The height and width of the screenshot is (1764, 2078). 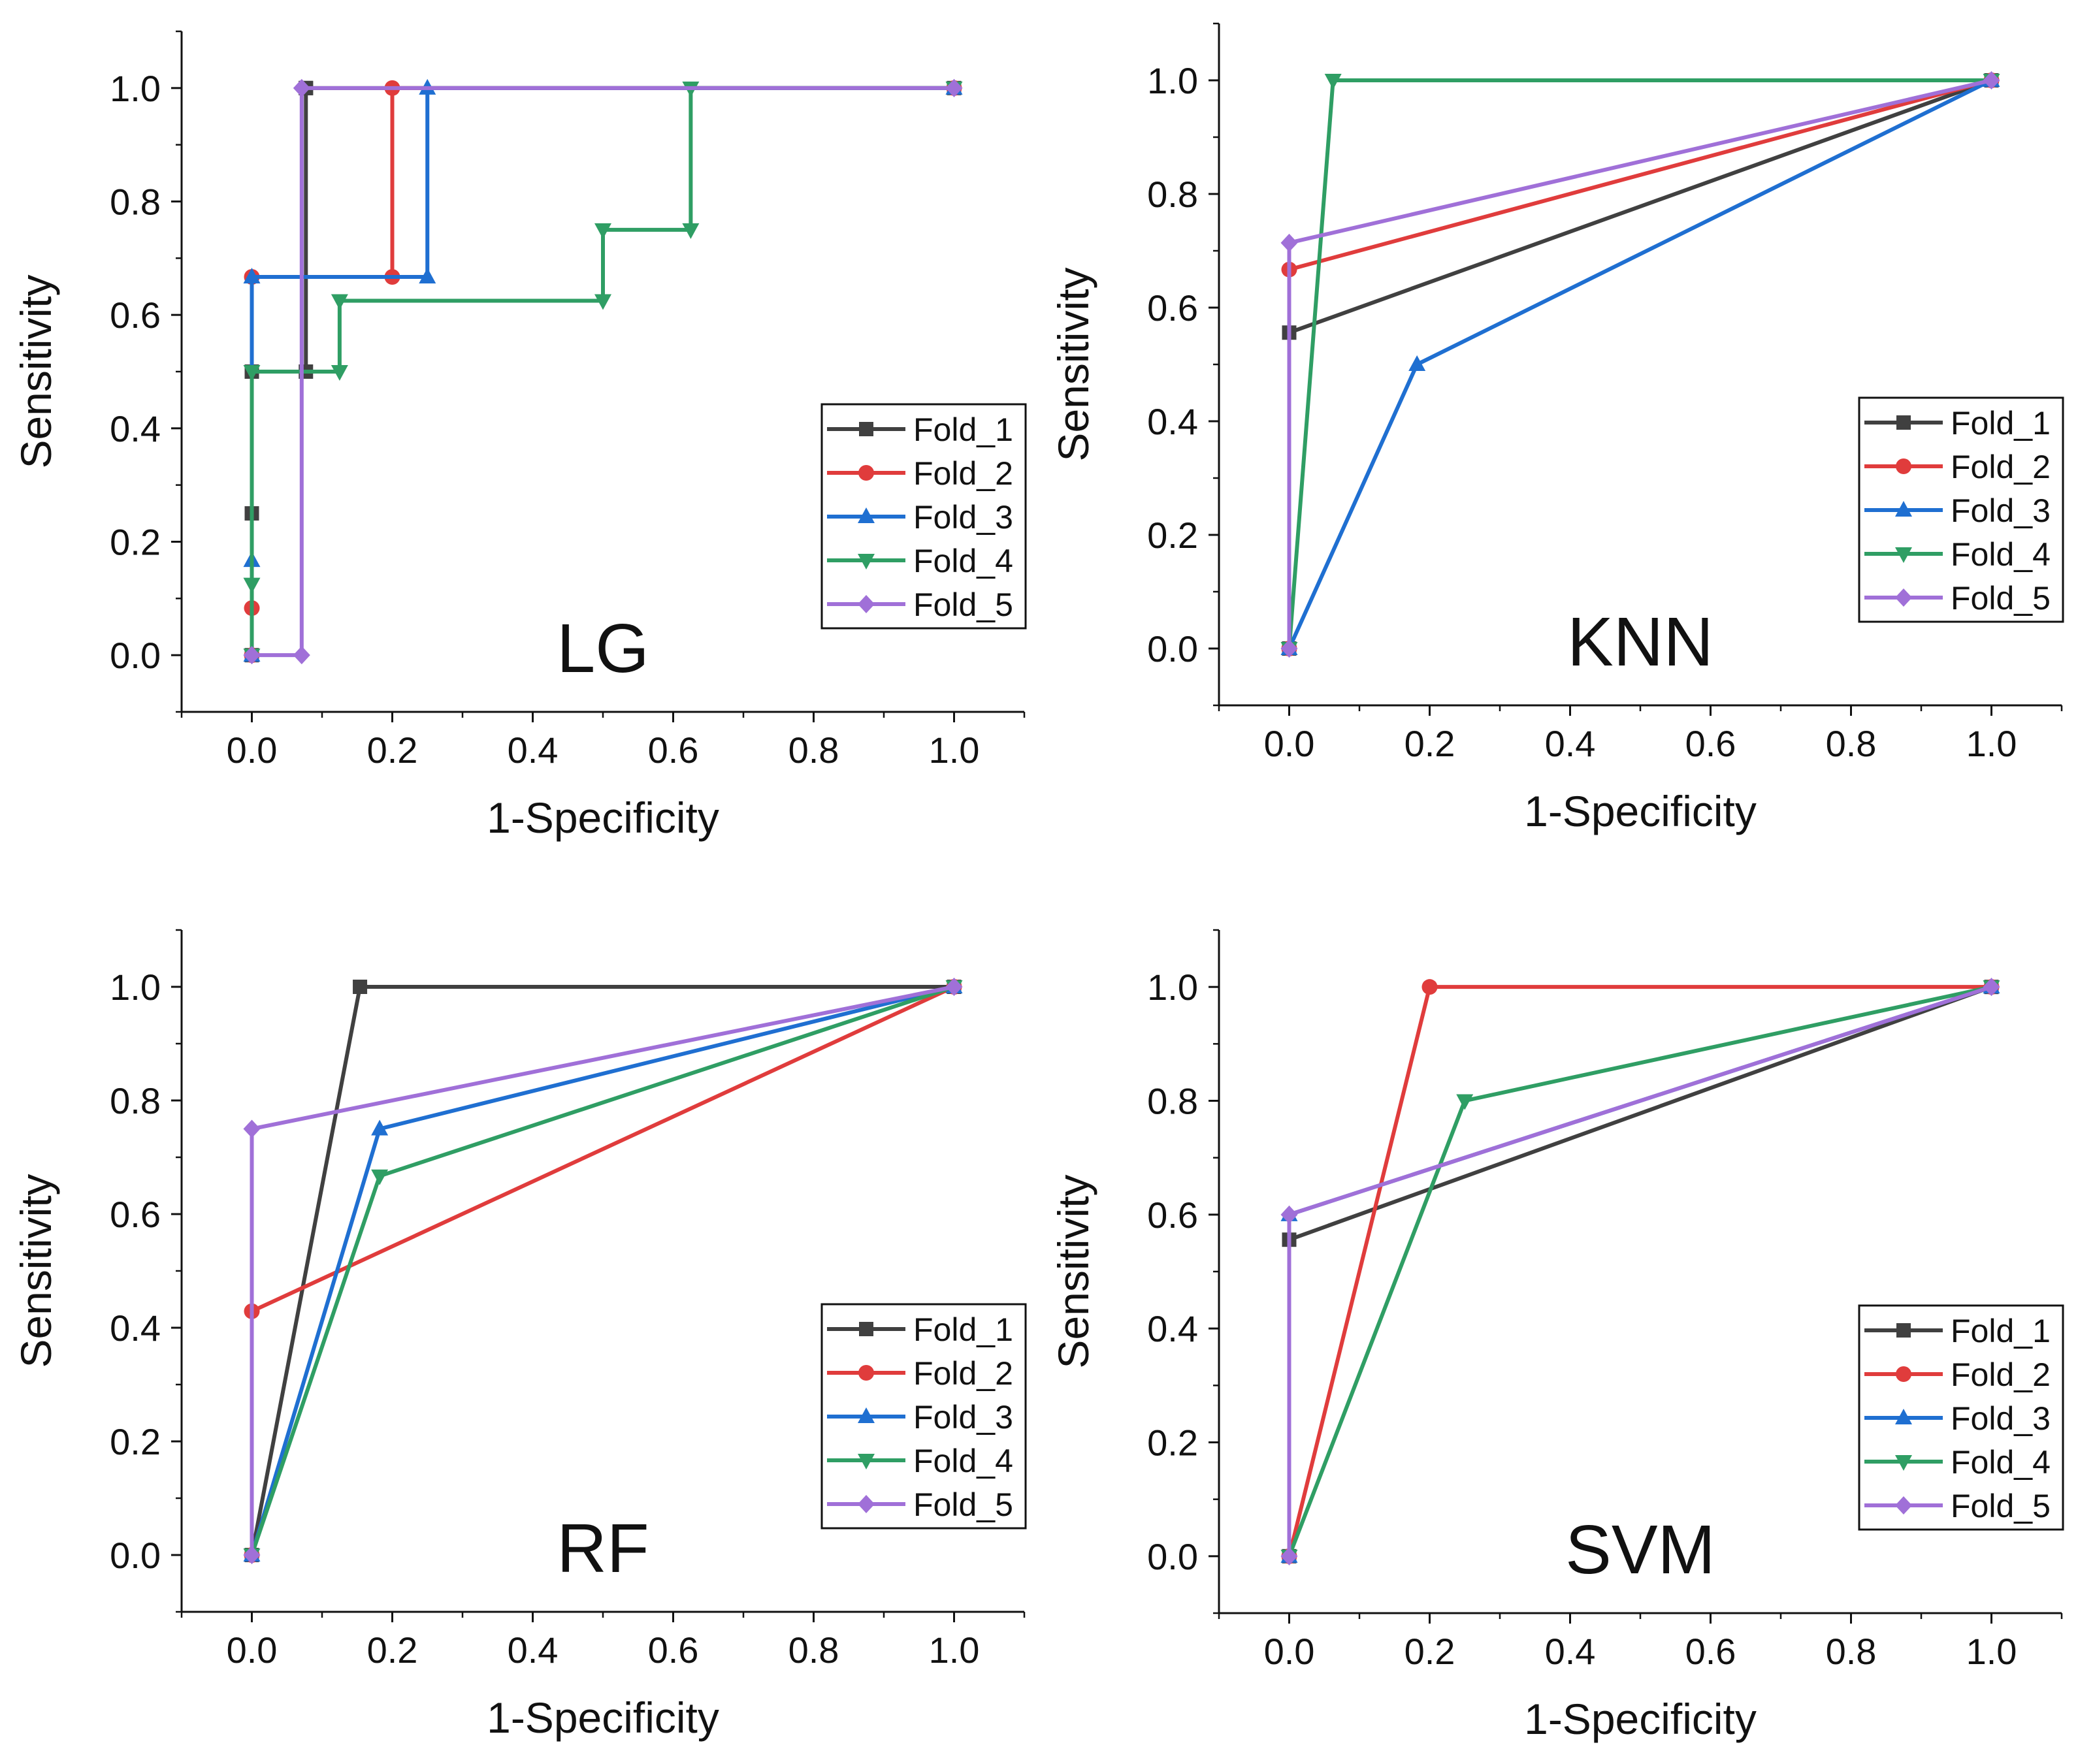 What do you see at coordinates (603, 648) in the screenshot?
I see `panel-label: LG` at bounding box center [603, 648].